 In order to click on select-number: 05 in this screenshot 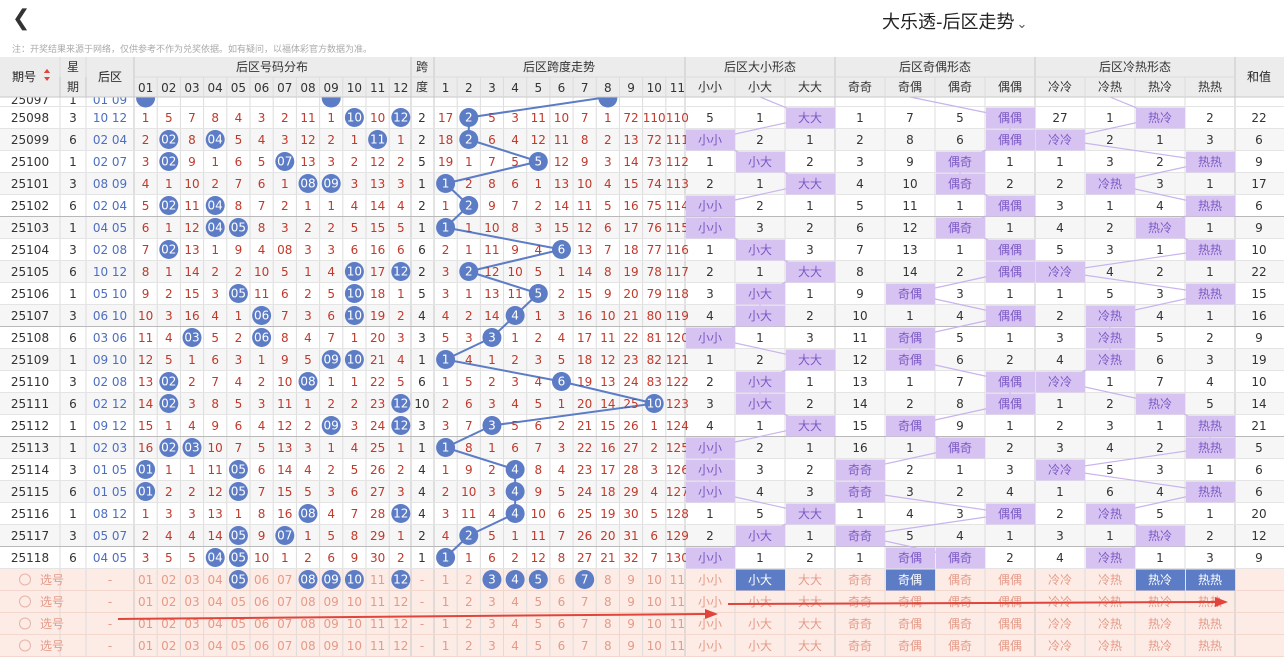, I will do `click(238, 624)`.